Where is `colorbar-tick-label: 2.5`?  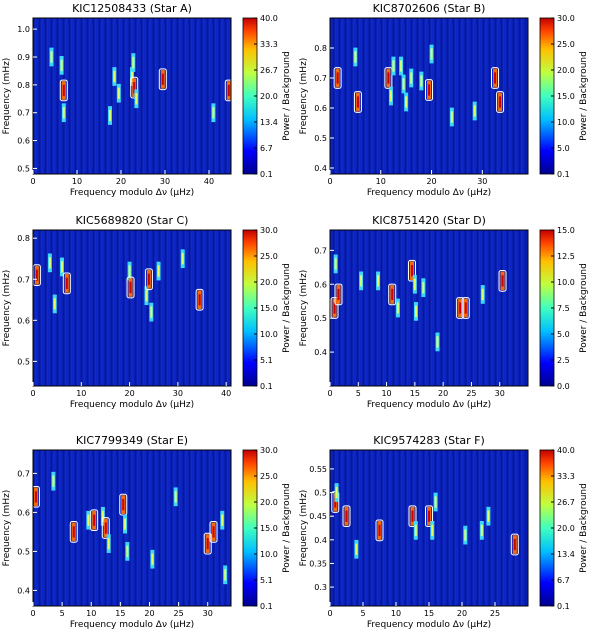
colorbar-tick-label: 2.5 is located at coordinates (563, 360).